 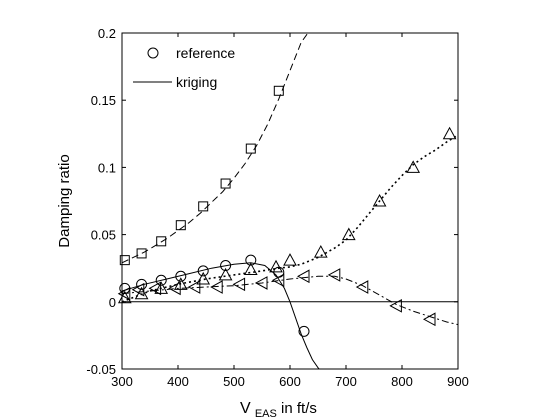 I want to click on y-tick-label: 0.05, so click(x=103, y=235).